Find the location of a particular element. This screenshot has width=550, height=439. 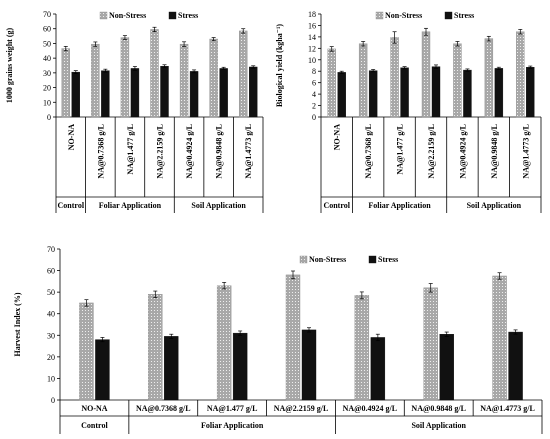

y-tick-label: 8 is located at coordinates (314, 71).